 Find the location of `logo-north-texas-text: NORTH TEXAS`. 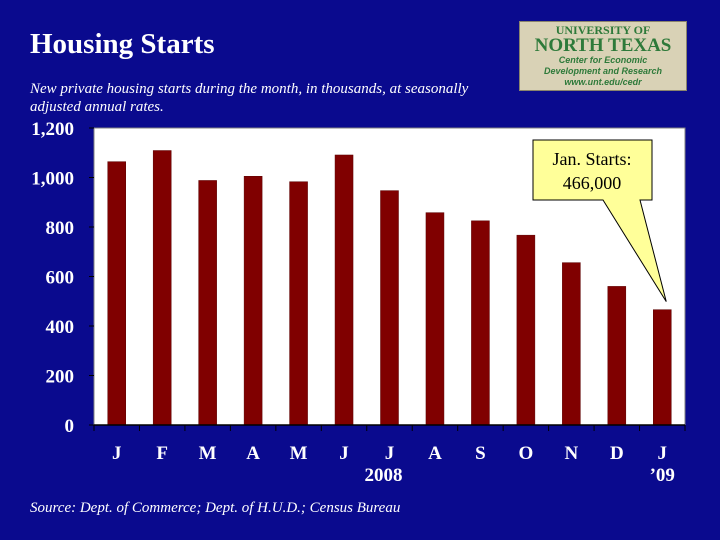

logo-north-texas-text: NORTH TEXAS is located at coordinates (603, 45).